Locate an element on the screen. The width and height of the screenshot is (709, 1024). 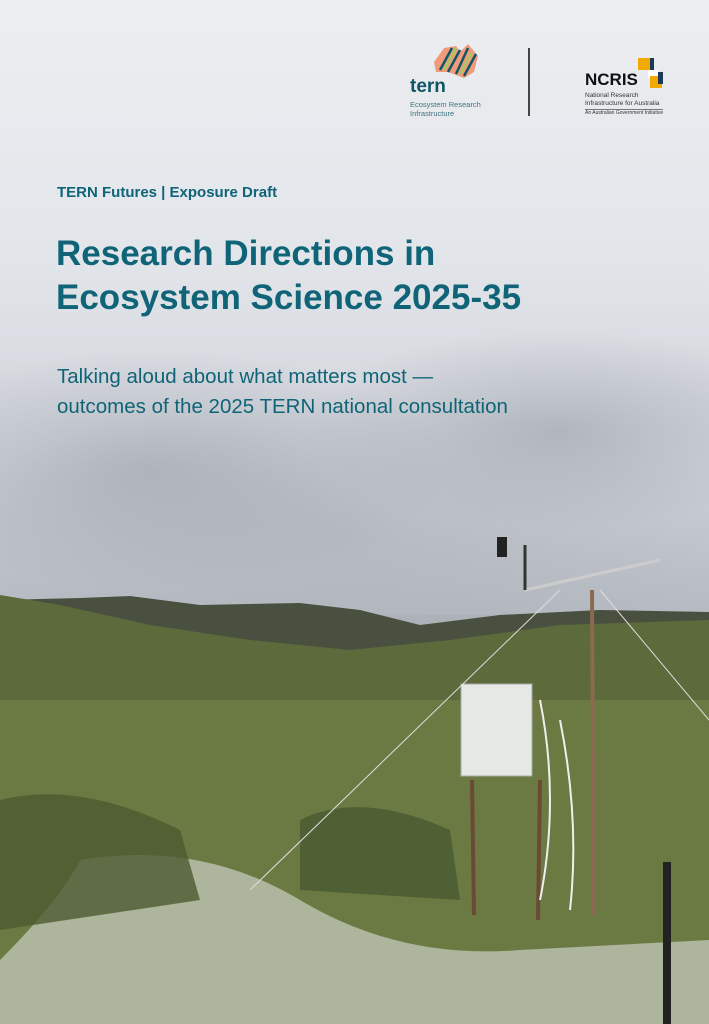
weather-station is located at coordinates (533, 755).